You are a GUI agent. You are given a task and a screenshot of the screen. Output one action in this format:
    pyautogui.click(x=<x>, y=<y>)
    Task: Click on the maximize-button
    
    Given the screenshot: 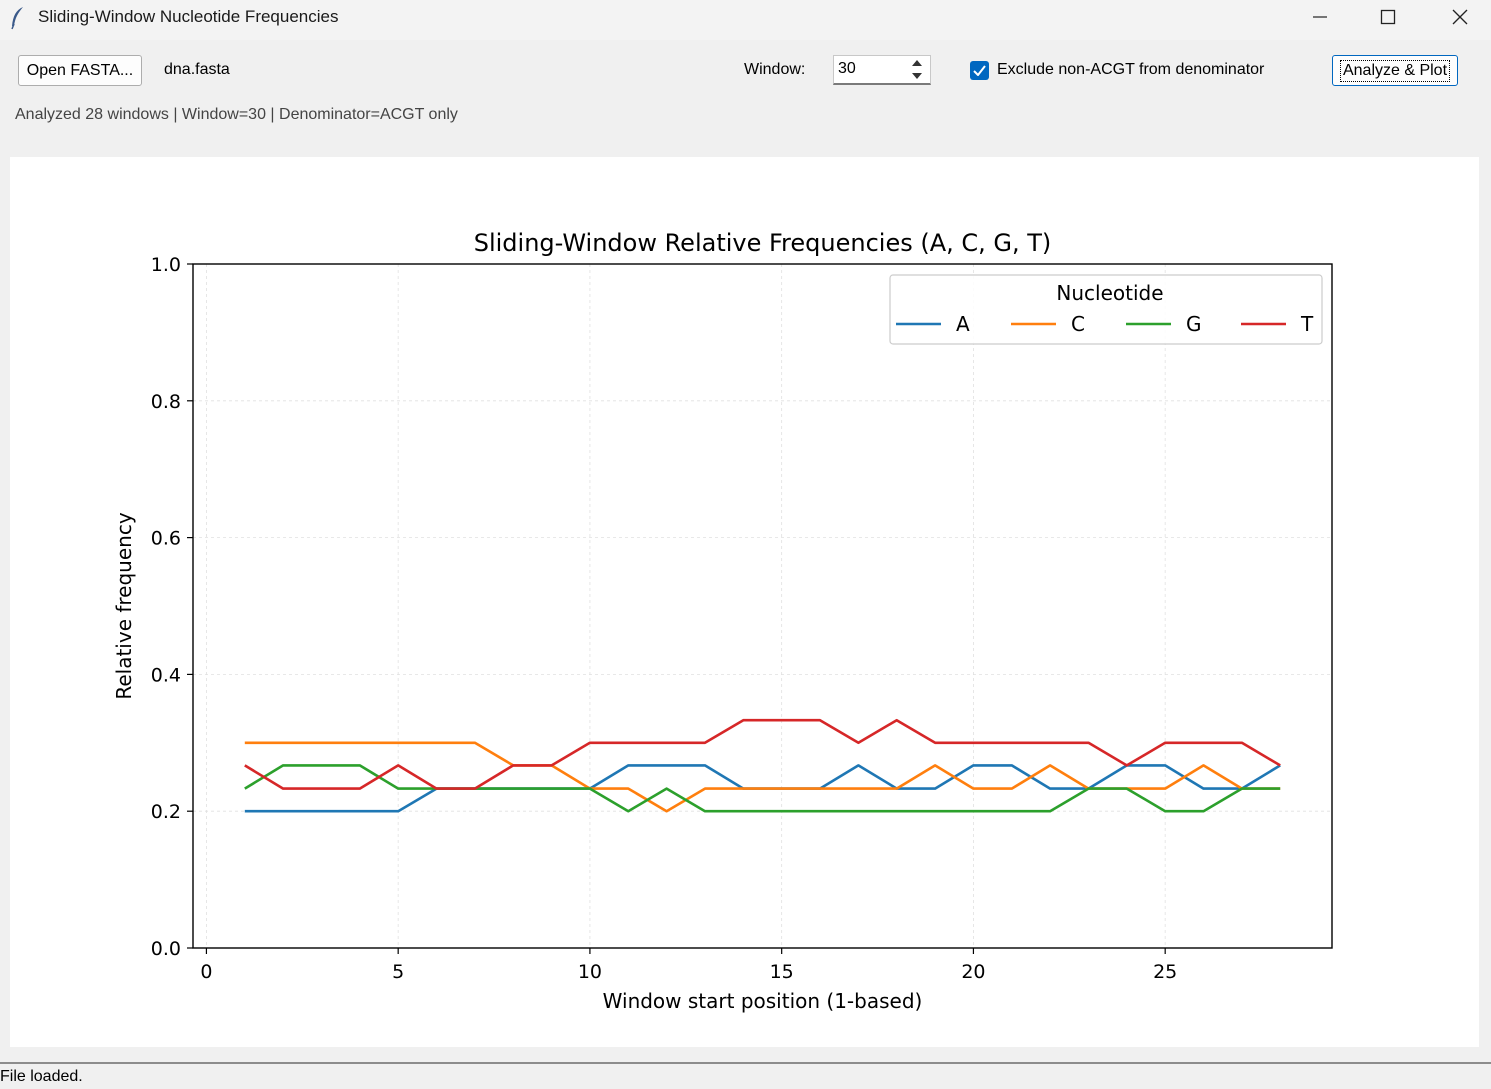 What is the action you would take?
    pyautogui.click(x=1388, y=17)
    